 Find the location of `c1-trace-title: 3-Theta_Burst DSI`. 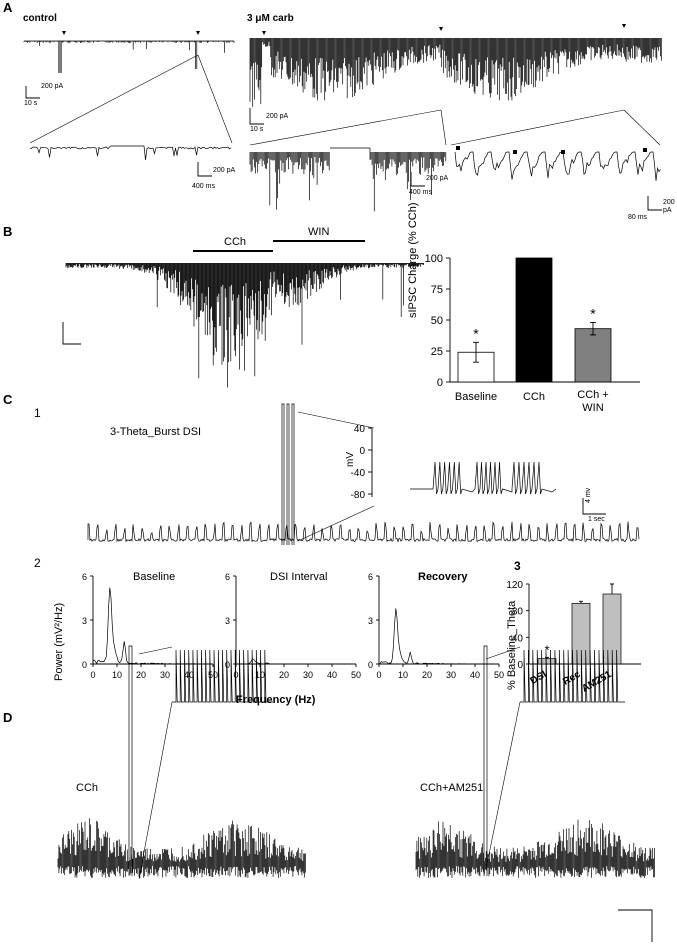

c1-trace-title: 3-Theta_Burst DSI is located at coordinates (156, 432).